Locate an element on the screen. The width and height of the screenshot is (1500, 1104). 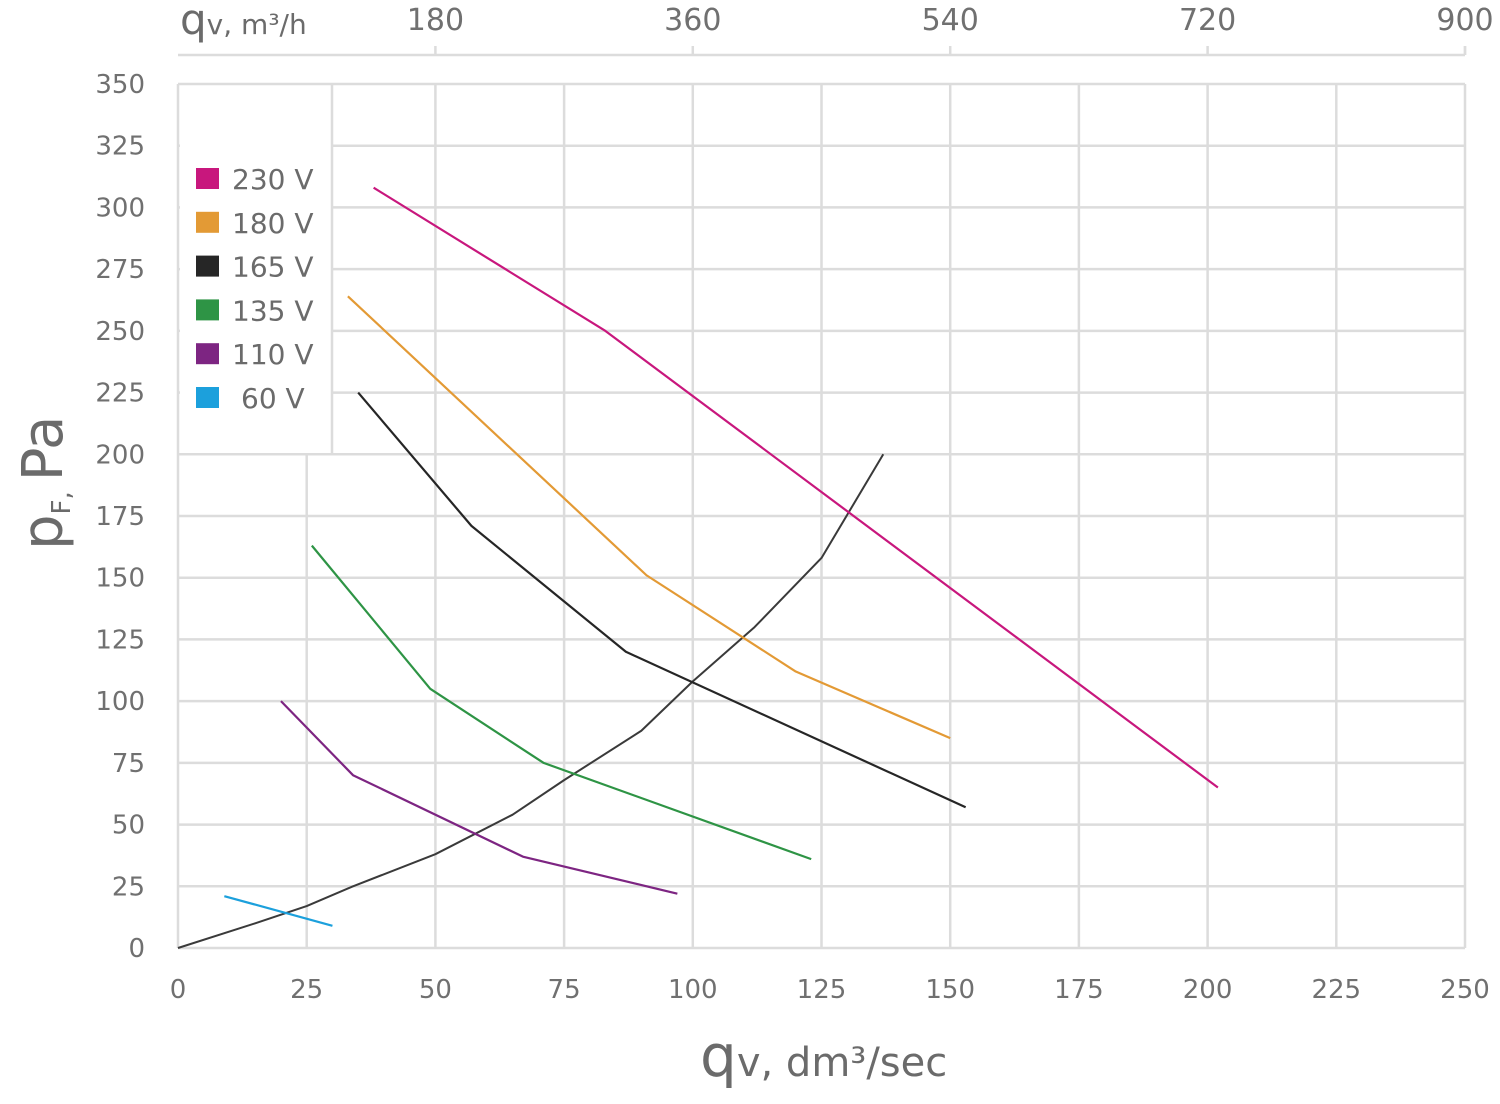
top-axis-ticks: 180 360 540 720 900 is located at coordinates (950, 29).